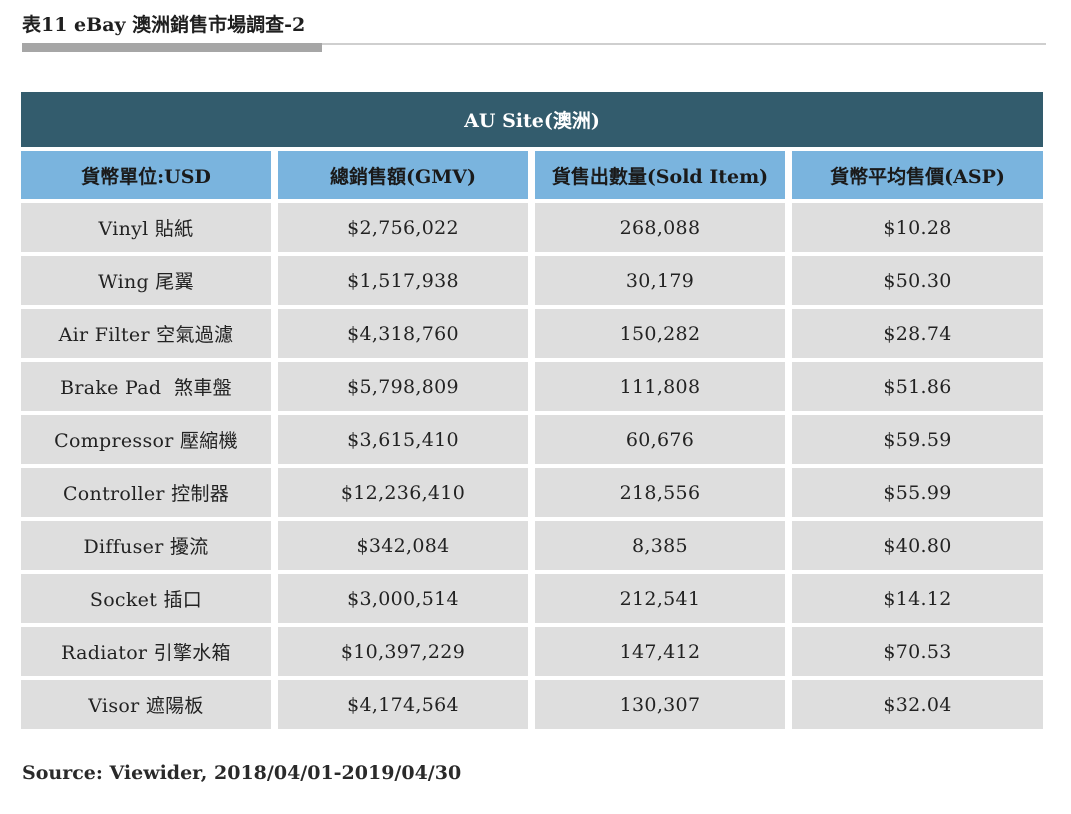 The width and height of the screenshot is (1071, 814). I want to click on cell-product: Diffuser 擾流, so click(146, 545).